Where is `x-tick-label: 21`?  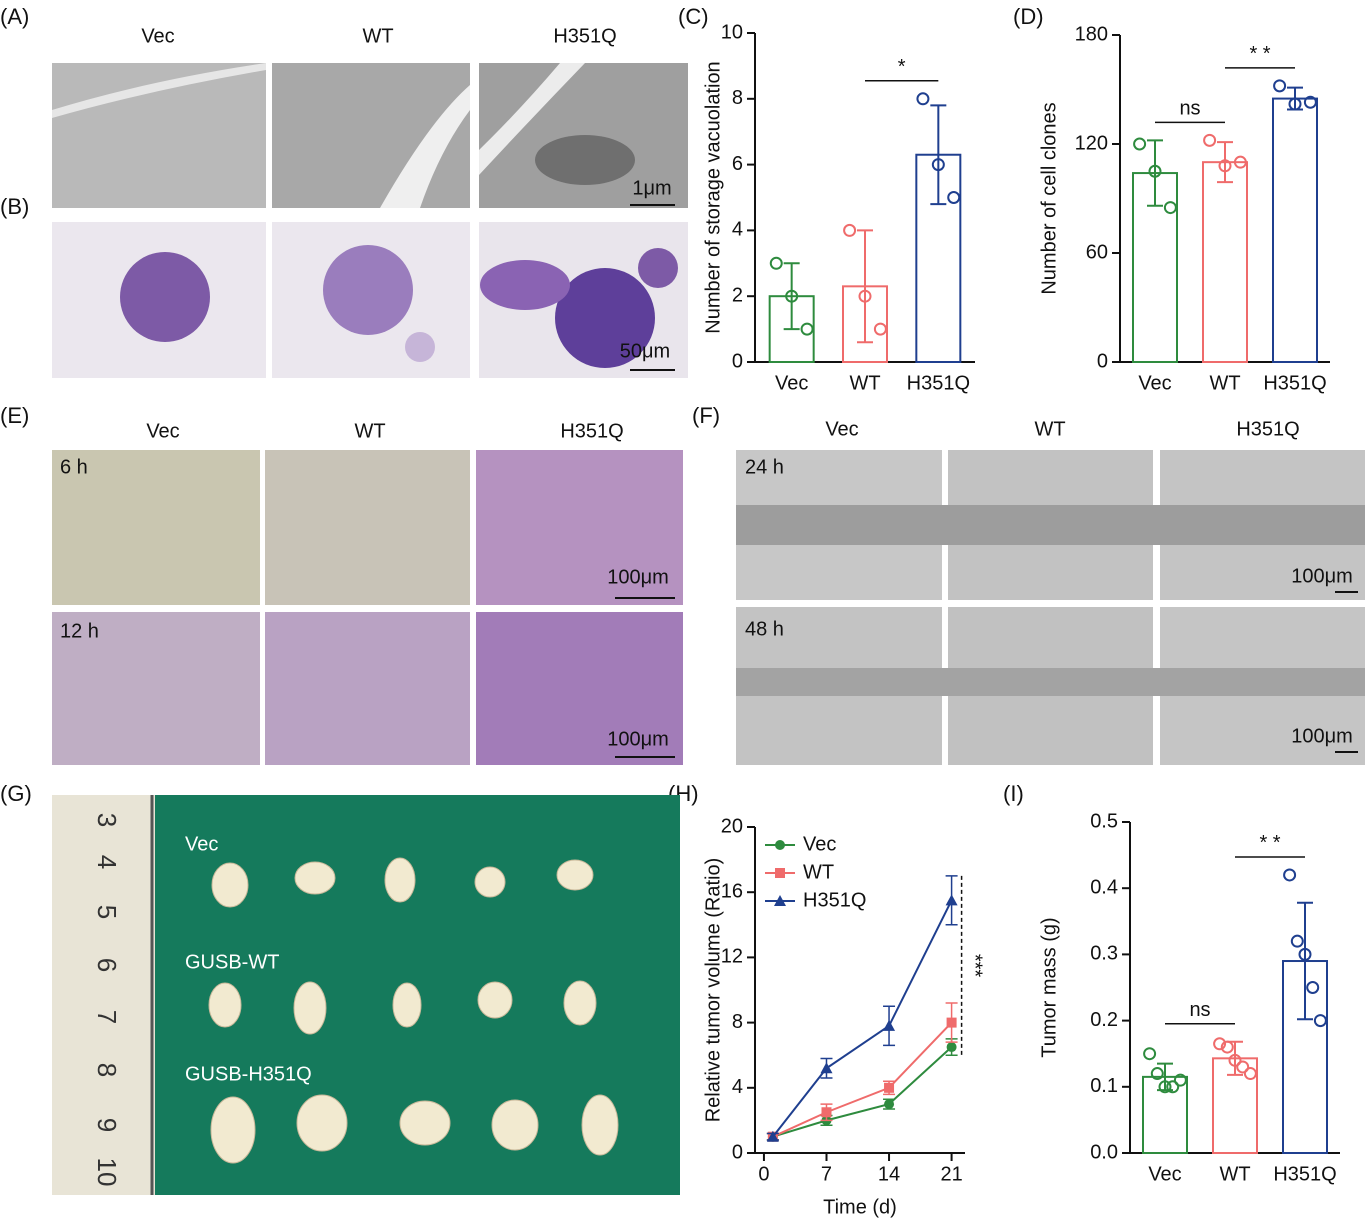
x-tick-label: 21 is located at coordinates (951, 1174).